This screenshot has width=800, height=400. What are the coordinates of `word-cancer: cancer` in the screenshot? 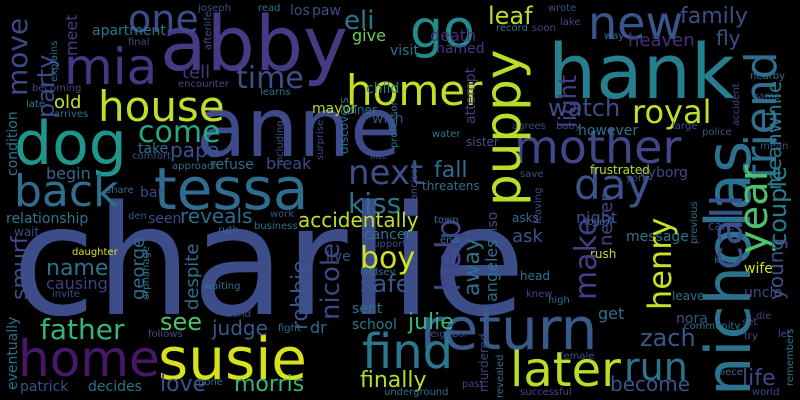 It's located at (388, 235).